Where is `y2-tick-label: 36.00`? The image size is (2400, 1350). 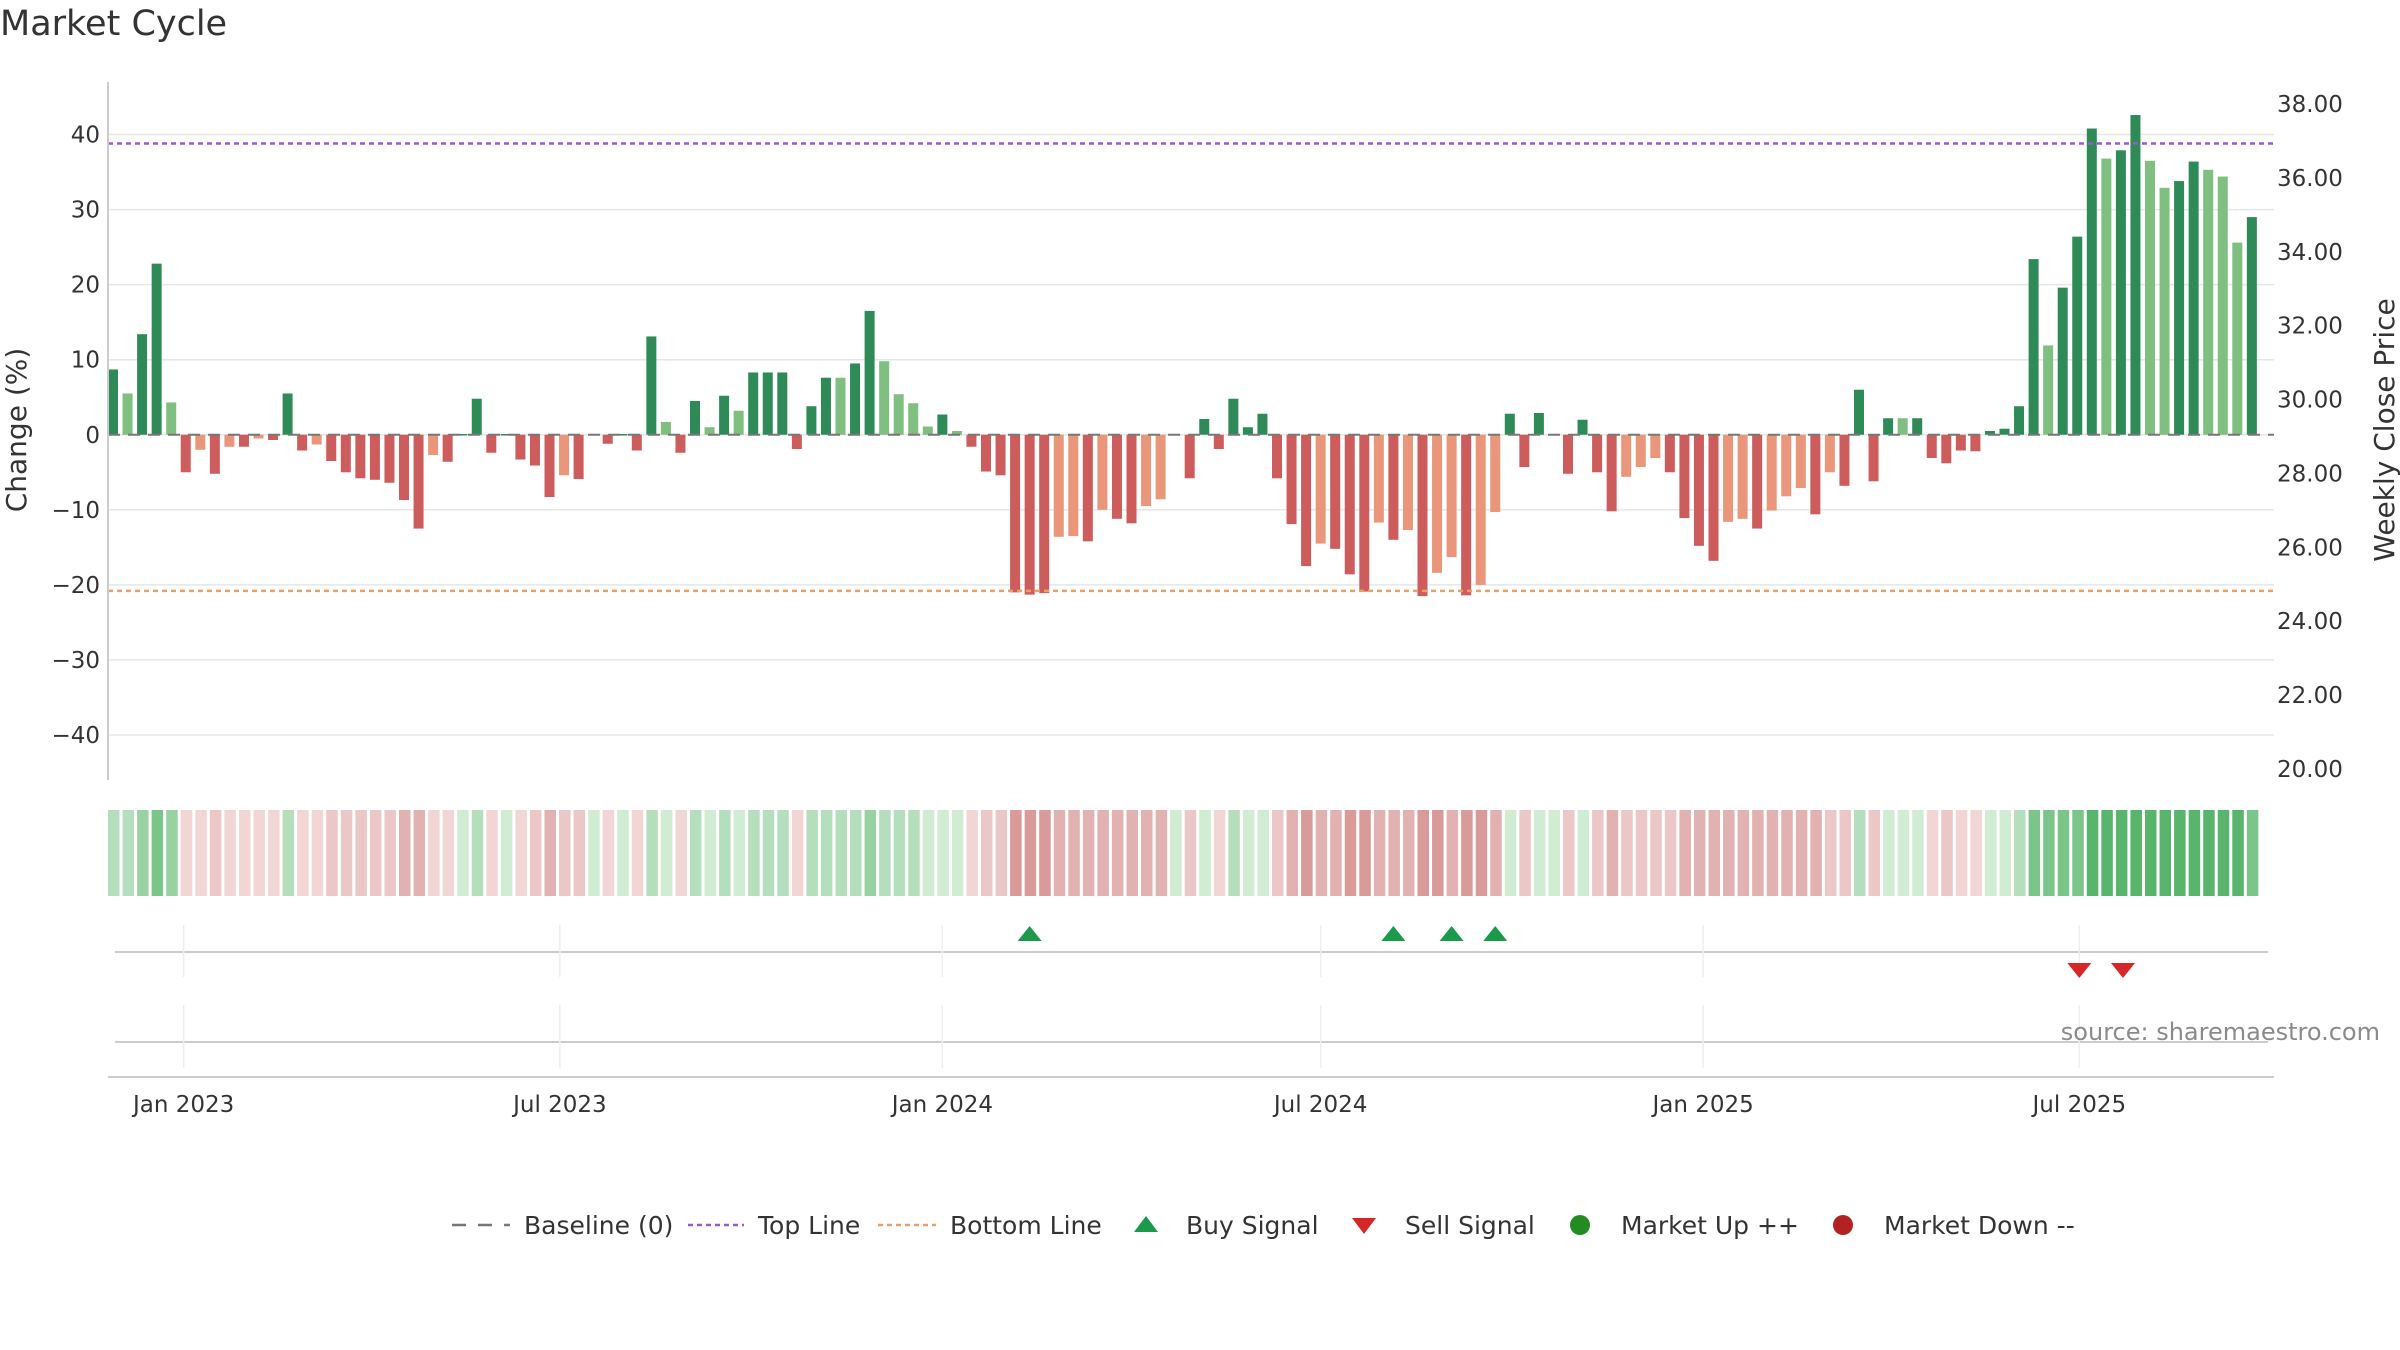 y2-tick-label: 36.00 is located at coordinates (2310, 179).